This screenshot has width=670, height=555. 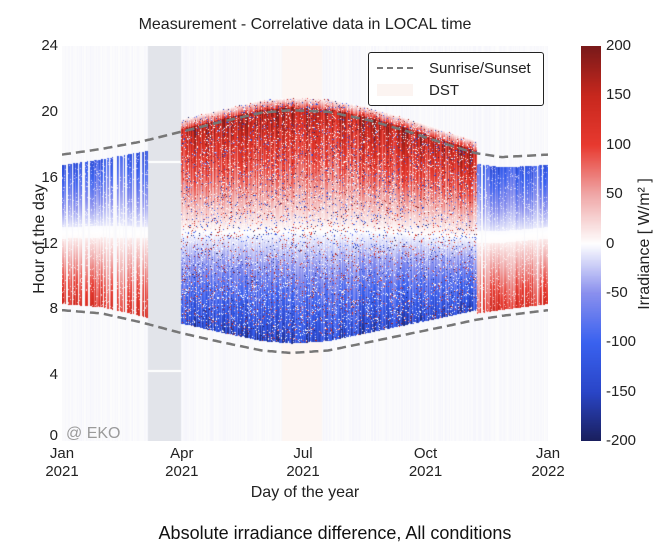 I want to click on colorbar-tick-label: 150, so click(x=619, y=95).